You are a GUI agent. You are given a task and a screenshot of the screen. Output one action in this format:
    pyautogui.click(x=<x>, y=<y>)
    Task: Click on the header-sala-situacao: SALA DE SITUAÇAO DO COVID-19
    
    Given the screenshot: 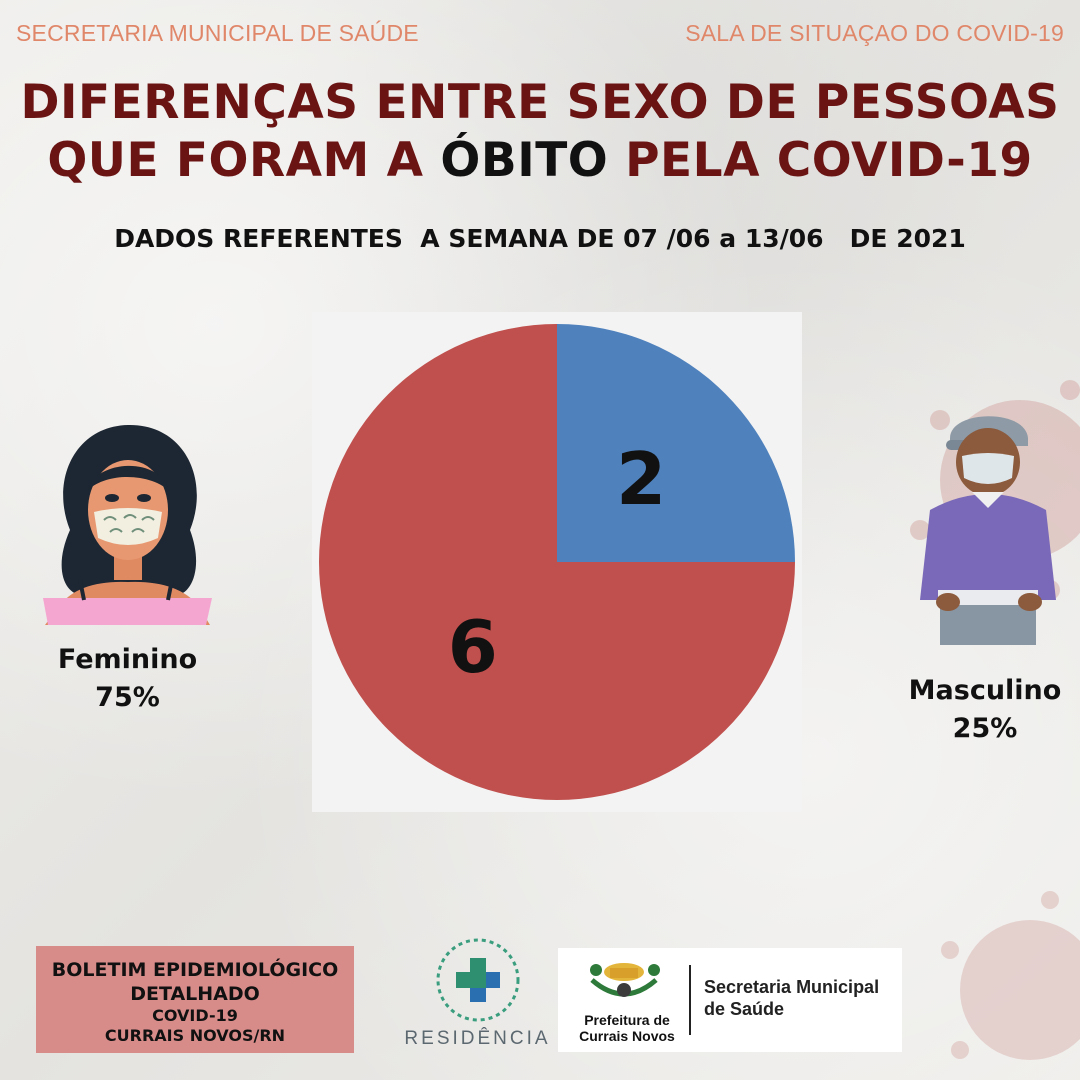 What is the action you would take?
    pyautogui.click(x=874, y=33)
    